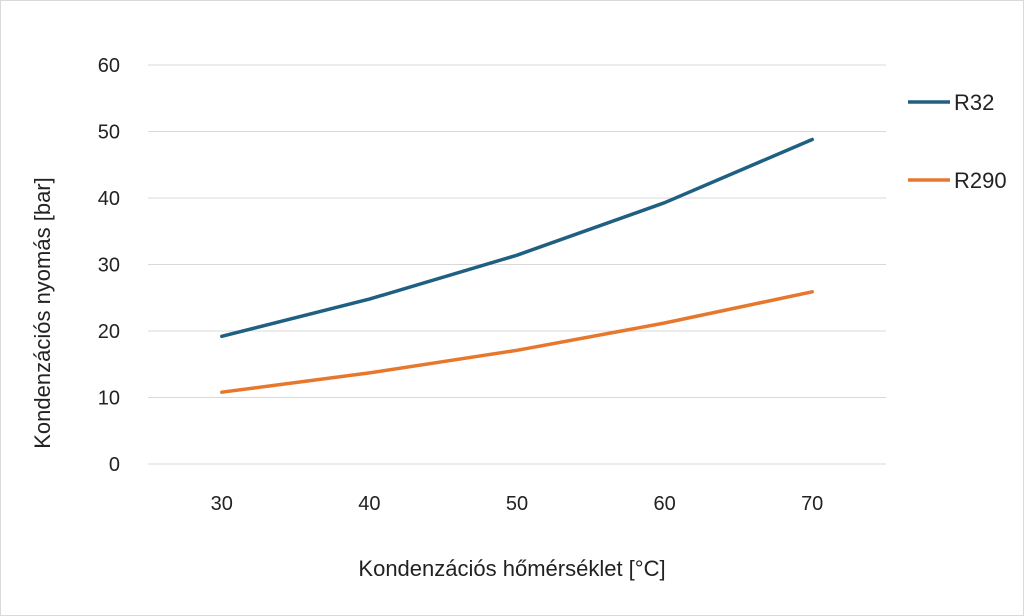  I want to click on x-axis-title: Kondenzációs hőmérséklet [°C], so click(511, 568).